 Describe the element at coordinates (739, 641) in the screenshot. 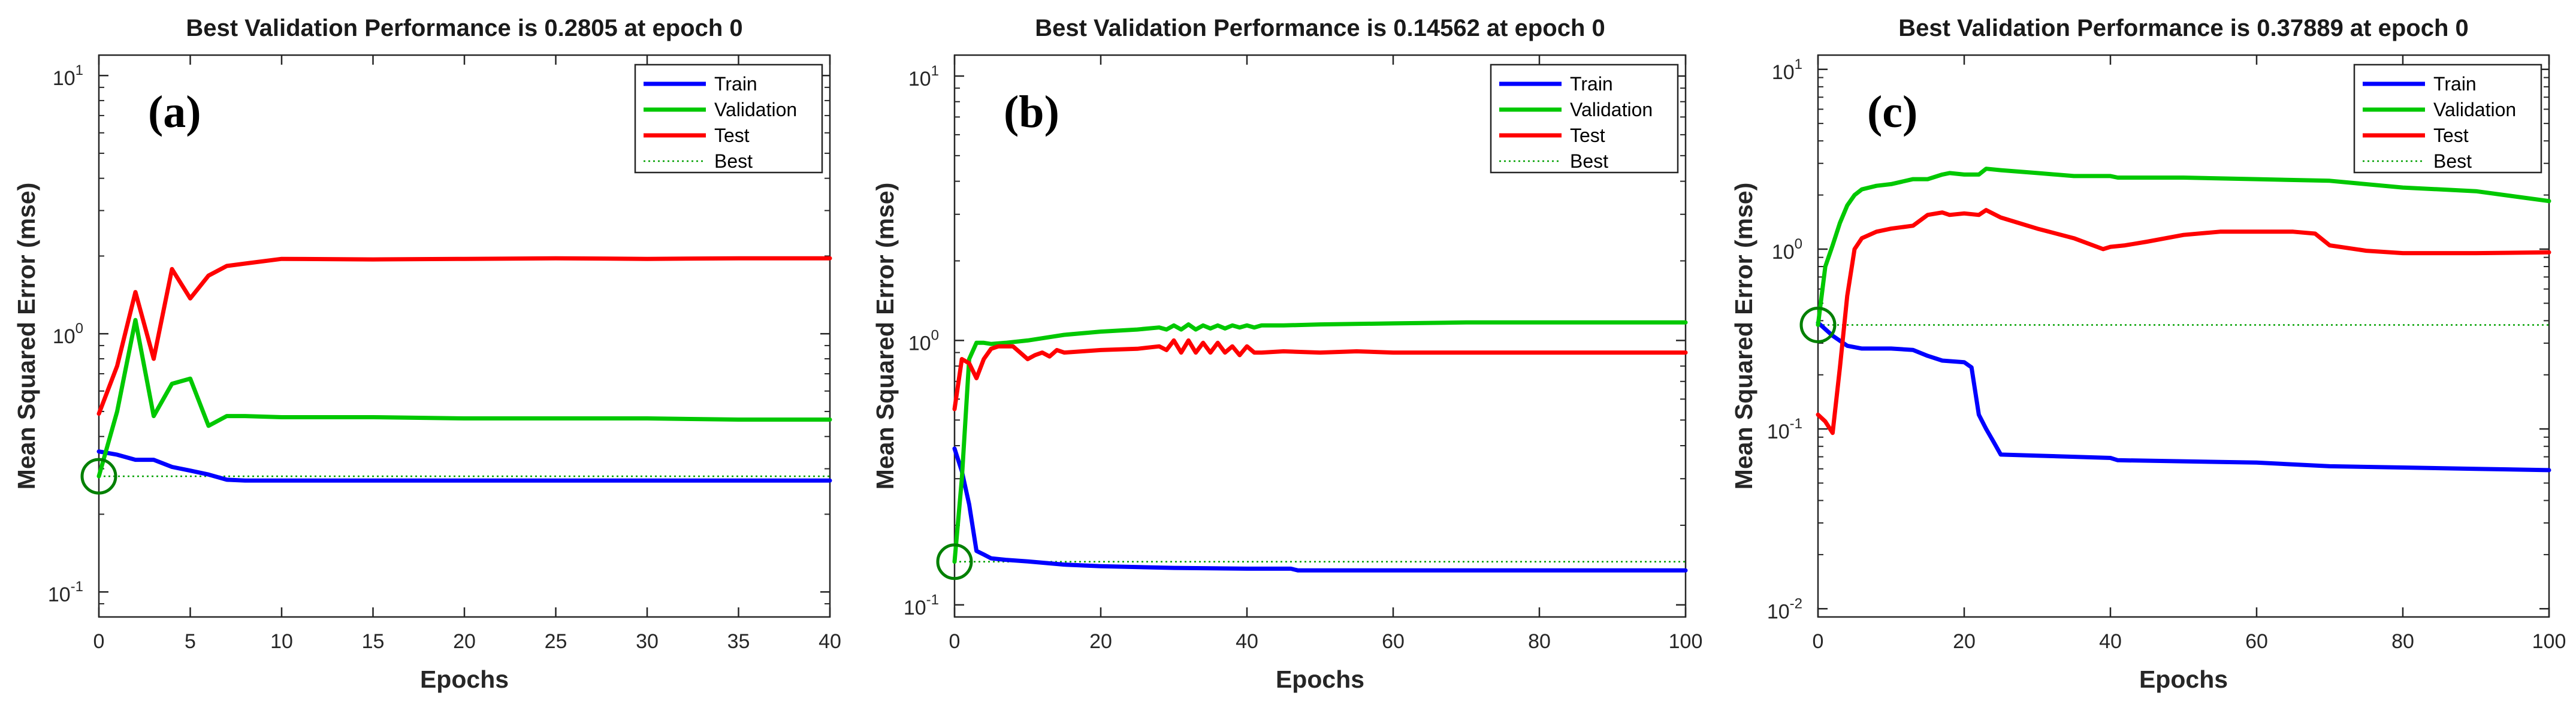

I see `x-tick-label: 35` at that location.